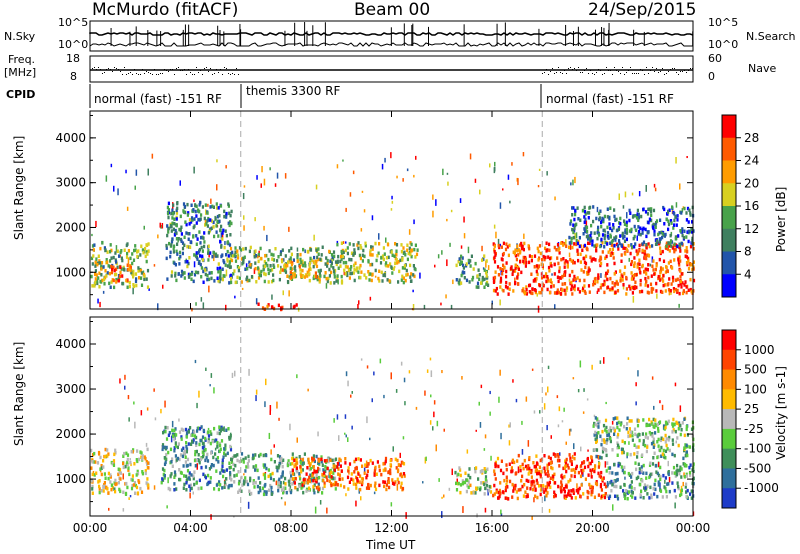 The image size is (800, 554). What do you see at coordinates (729, 458) in the screenshot?
I see `colorbar-segment` at bounding box center [729, 458].